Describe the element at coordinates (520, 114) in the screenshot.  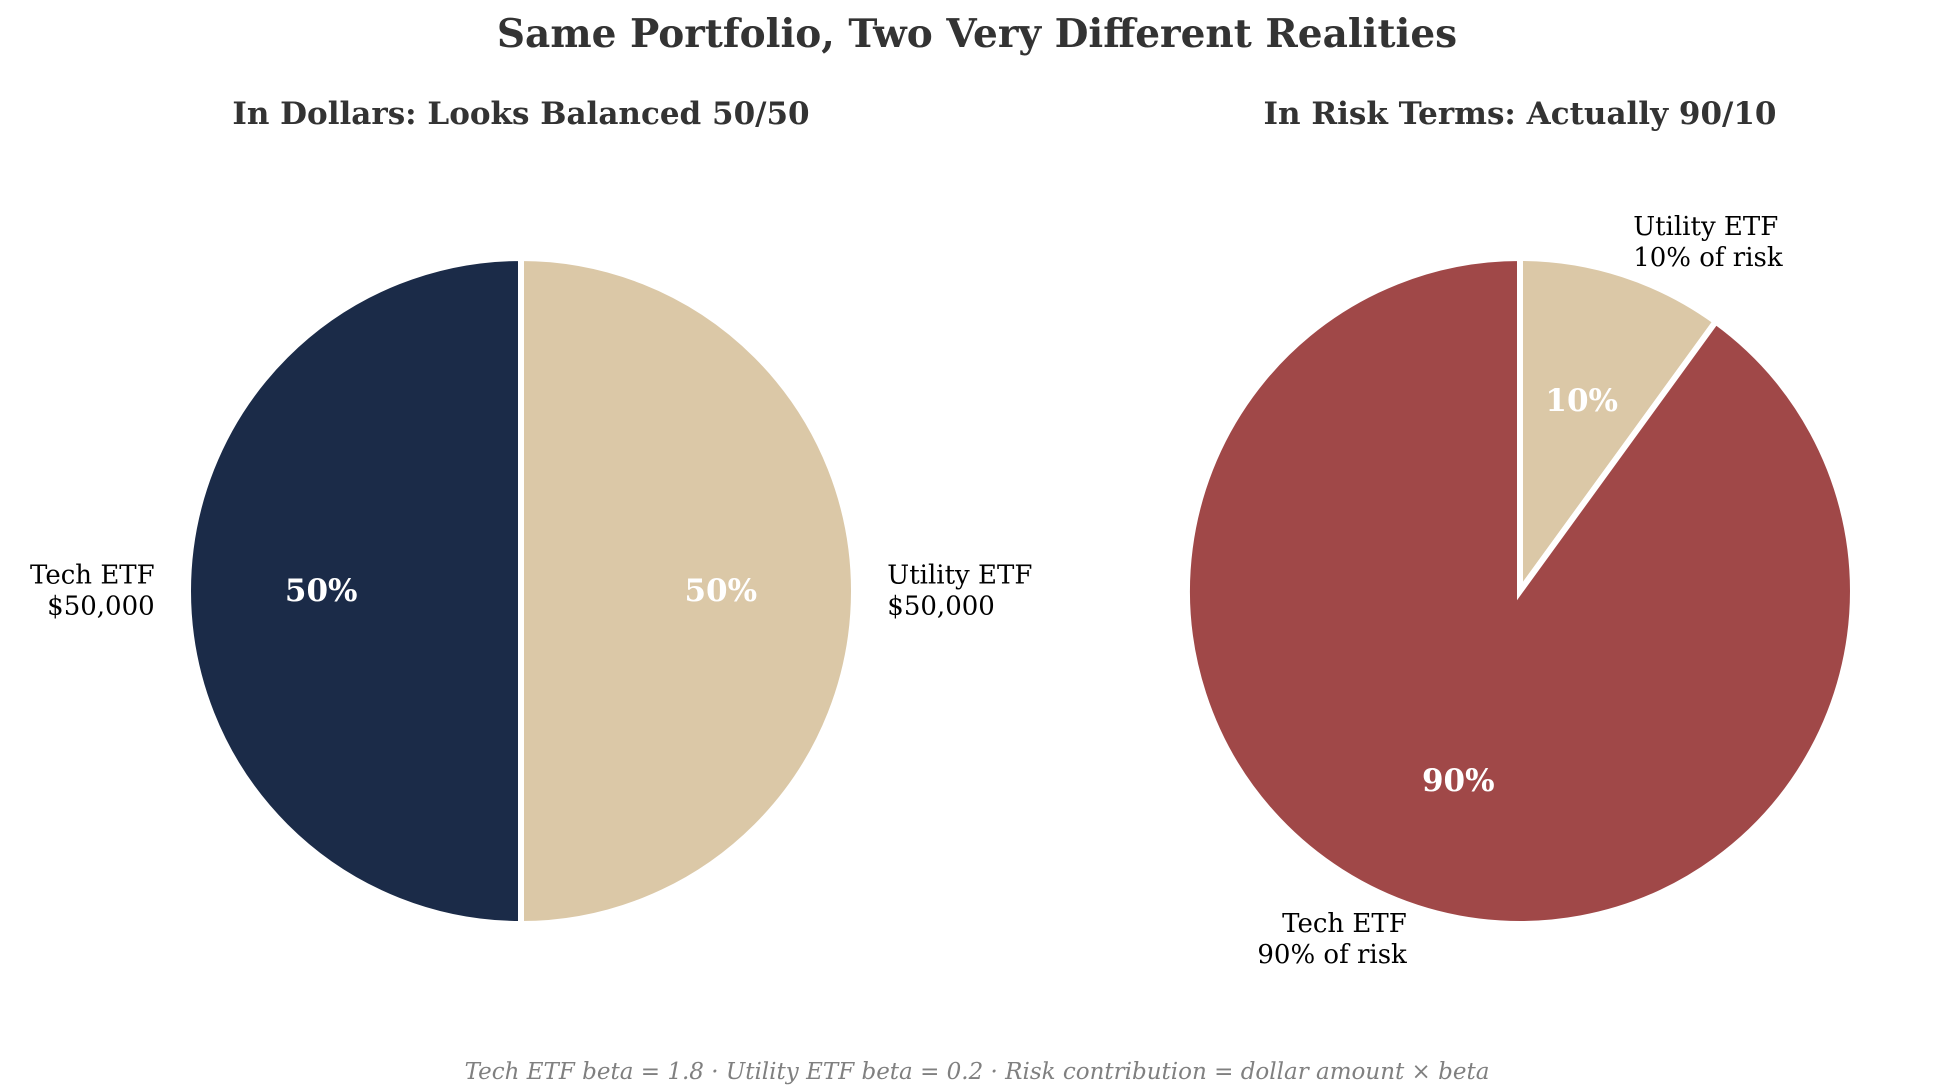
I see `pie-title-dollars: In Dollars: Looks Balanced 50/50` at that location.